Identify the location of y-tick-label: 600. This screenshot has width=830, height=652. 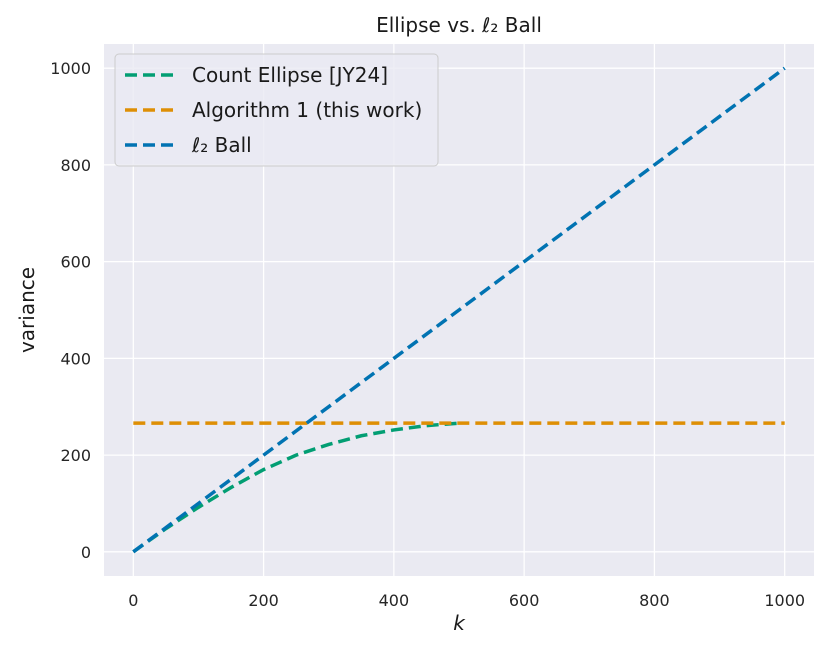
(75, 262).